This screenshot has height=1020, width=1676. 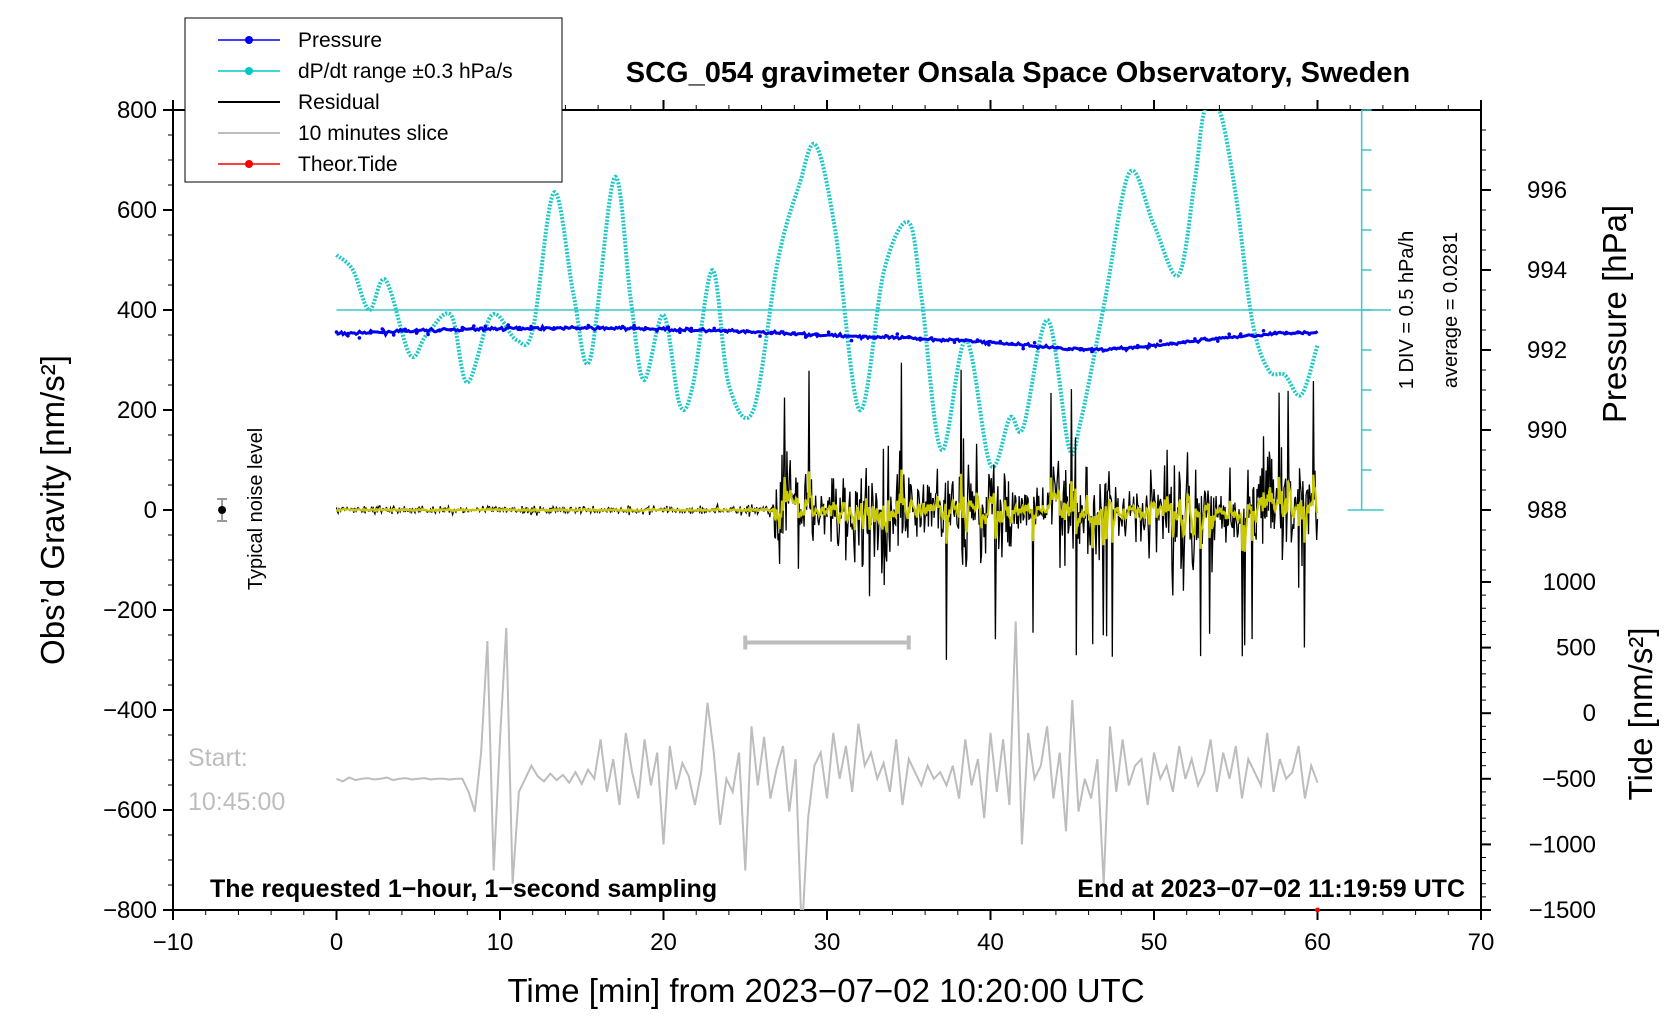 What do you see at coordinates (827, 642) in the screenshot?
I see `slice-bracket` at bounding box center [827, 642].